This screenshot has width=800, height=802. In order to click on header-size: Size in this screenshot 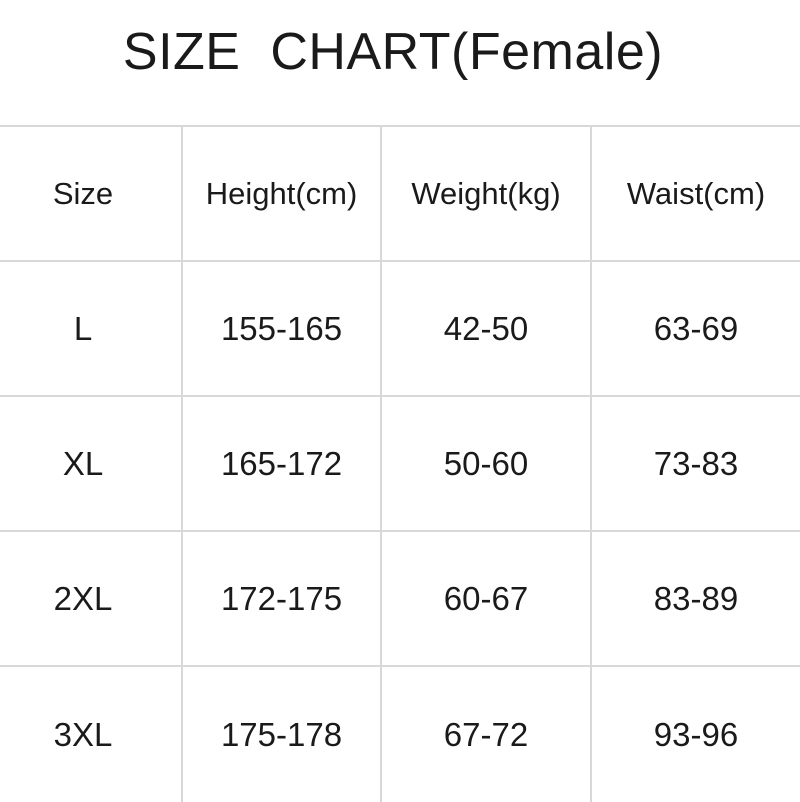, I will do `click(83, 193)`.